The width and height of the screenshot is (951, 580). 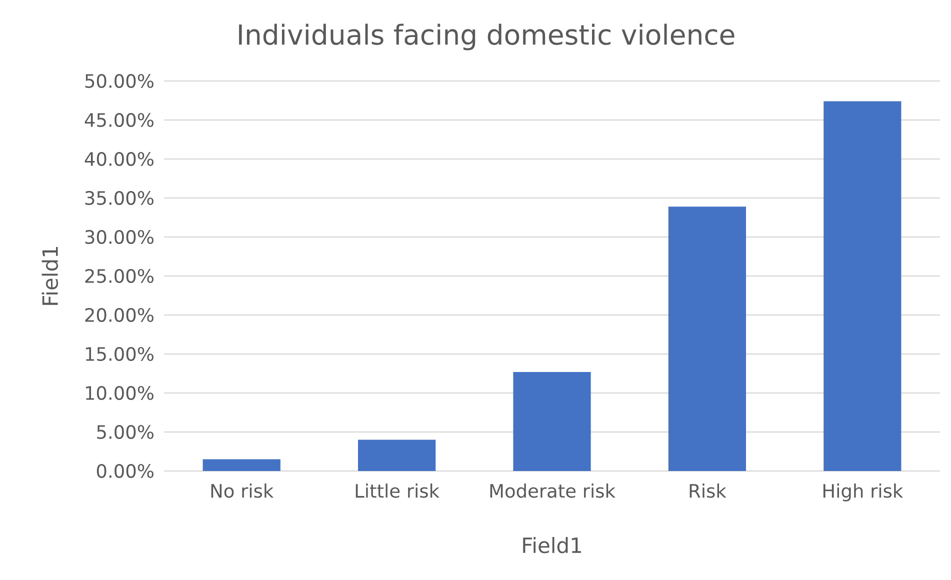 I want to click on y-tick-label: 5.00%, so click(x=125, y=432).